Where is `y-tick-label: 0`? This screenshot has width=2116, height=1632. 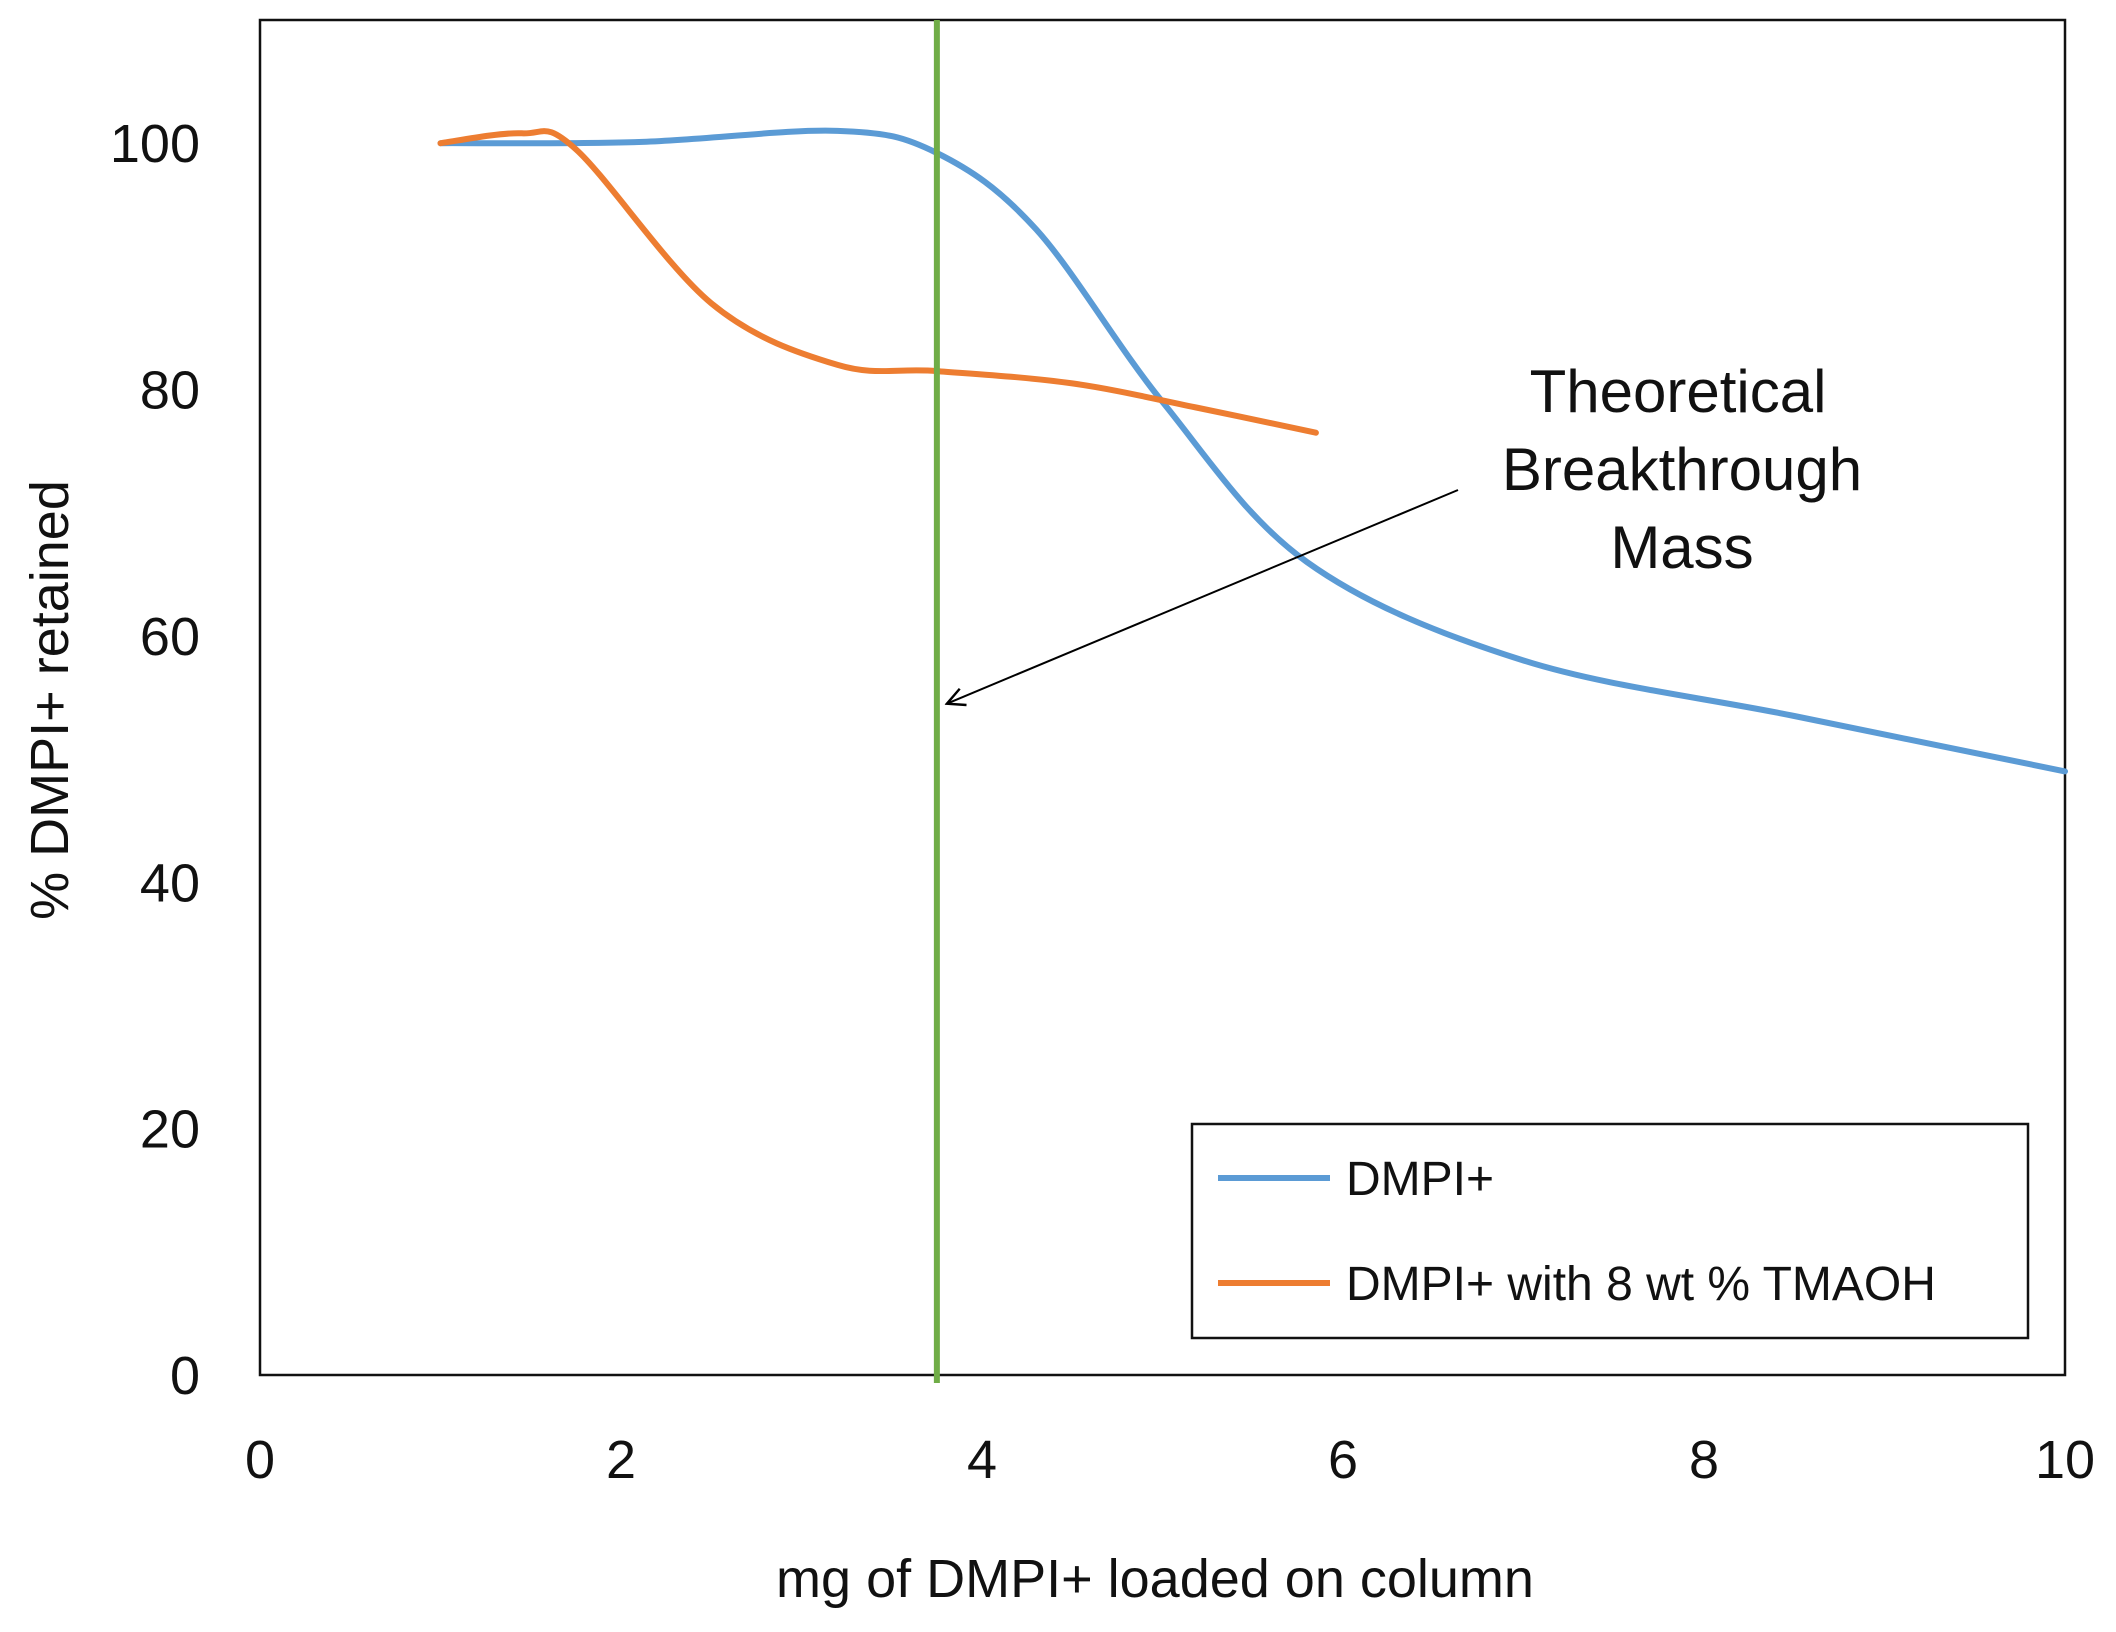 y-tick-label: 0 is located at coordinates (185, 1376).